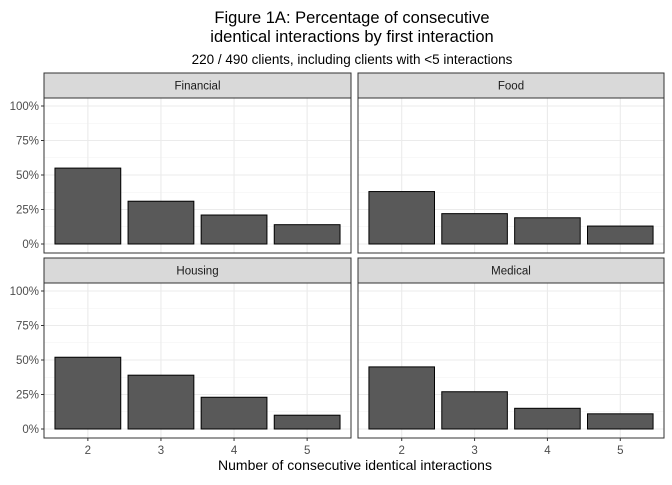  What do you see at coordinates (351, 18) in the screenshot?
I see `chart-title-line1: Figure 1A: Percentage of consecutive` at bounding box center [351, 18].